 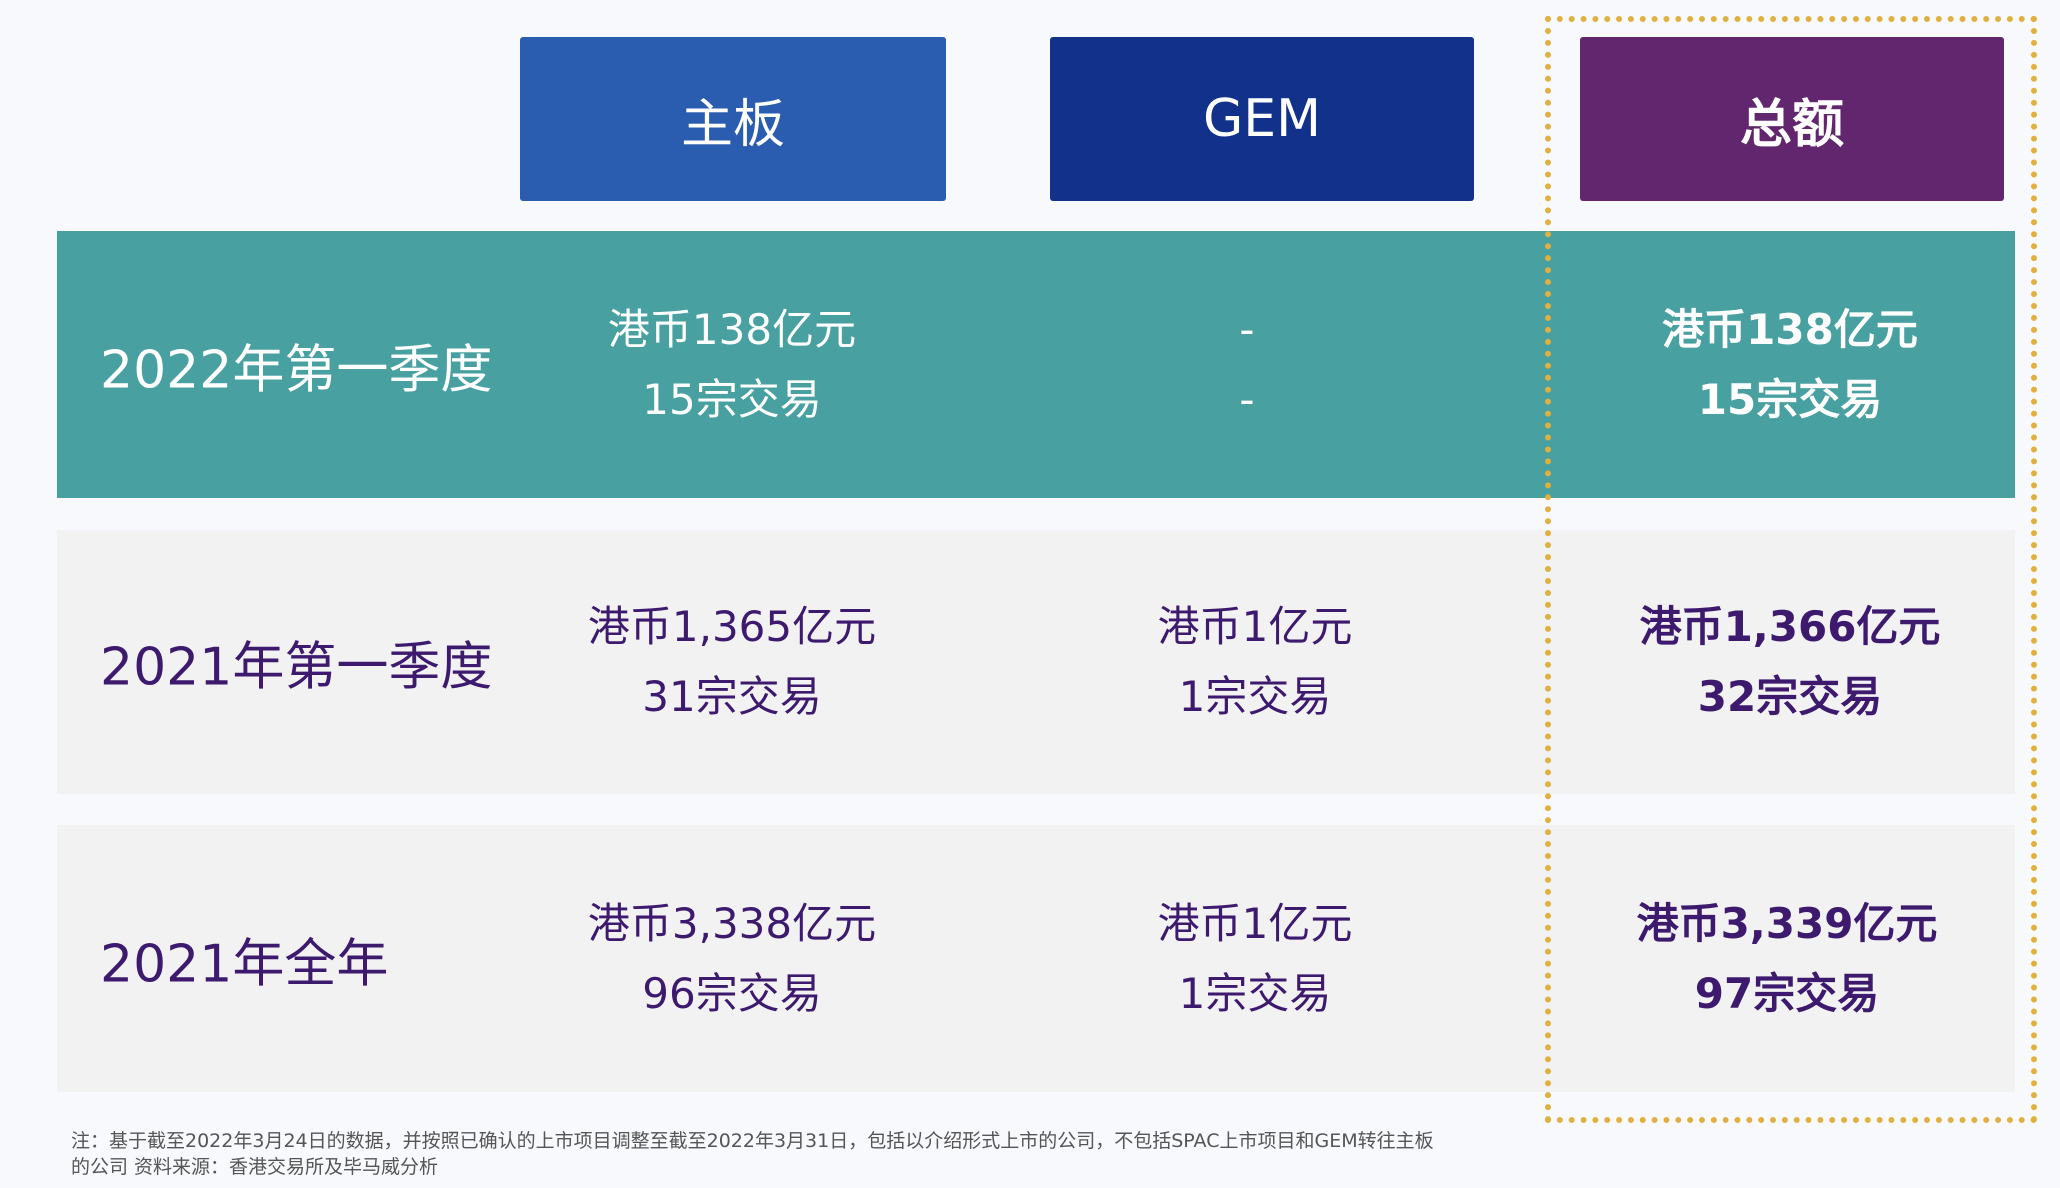 What do you see at coordinates (244, 964) in the screenshot?
I see `row-label: 2021年全年` at bounding box center [244, 964].